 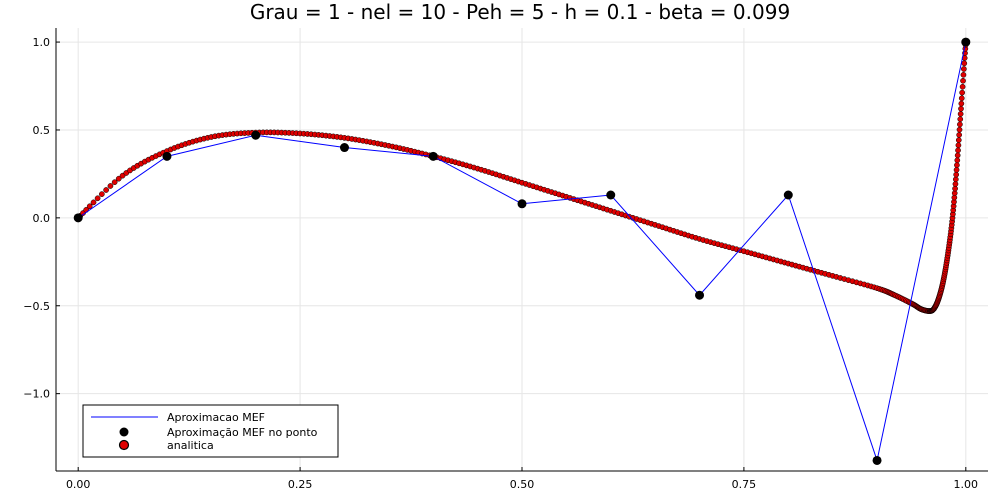 I want to click on x-tick-label: 1.00, so click(x=966, y=484).